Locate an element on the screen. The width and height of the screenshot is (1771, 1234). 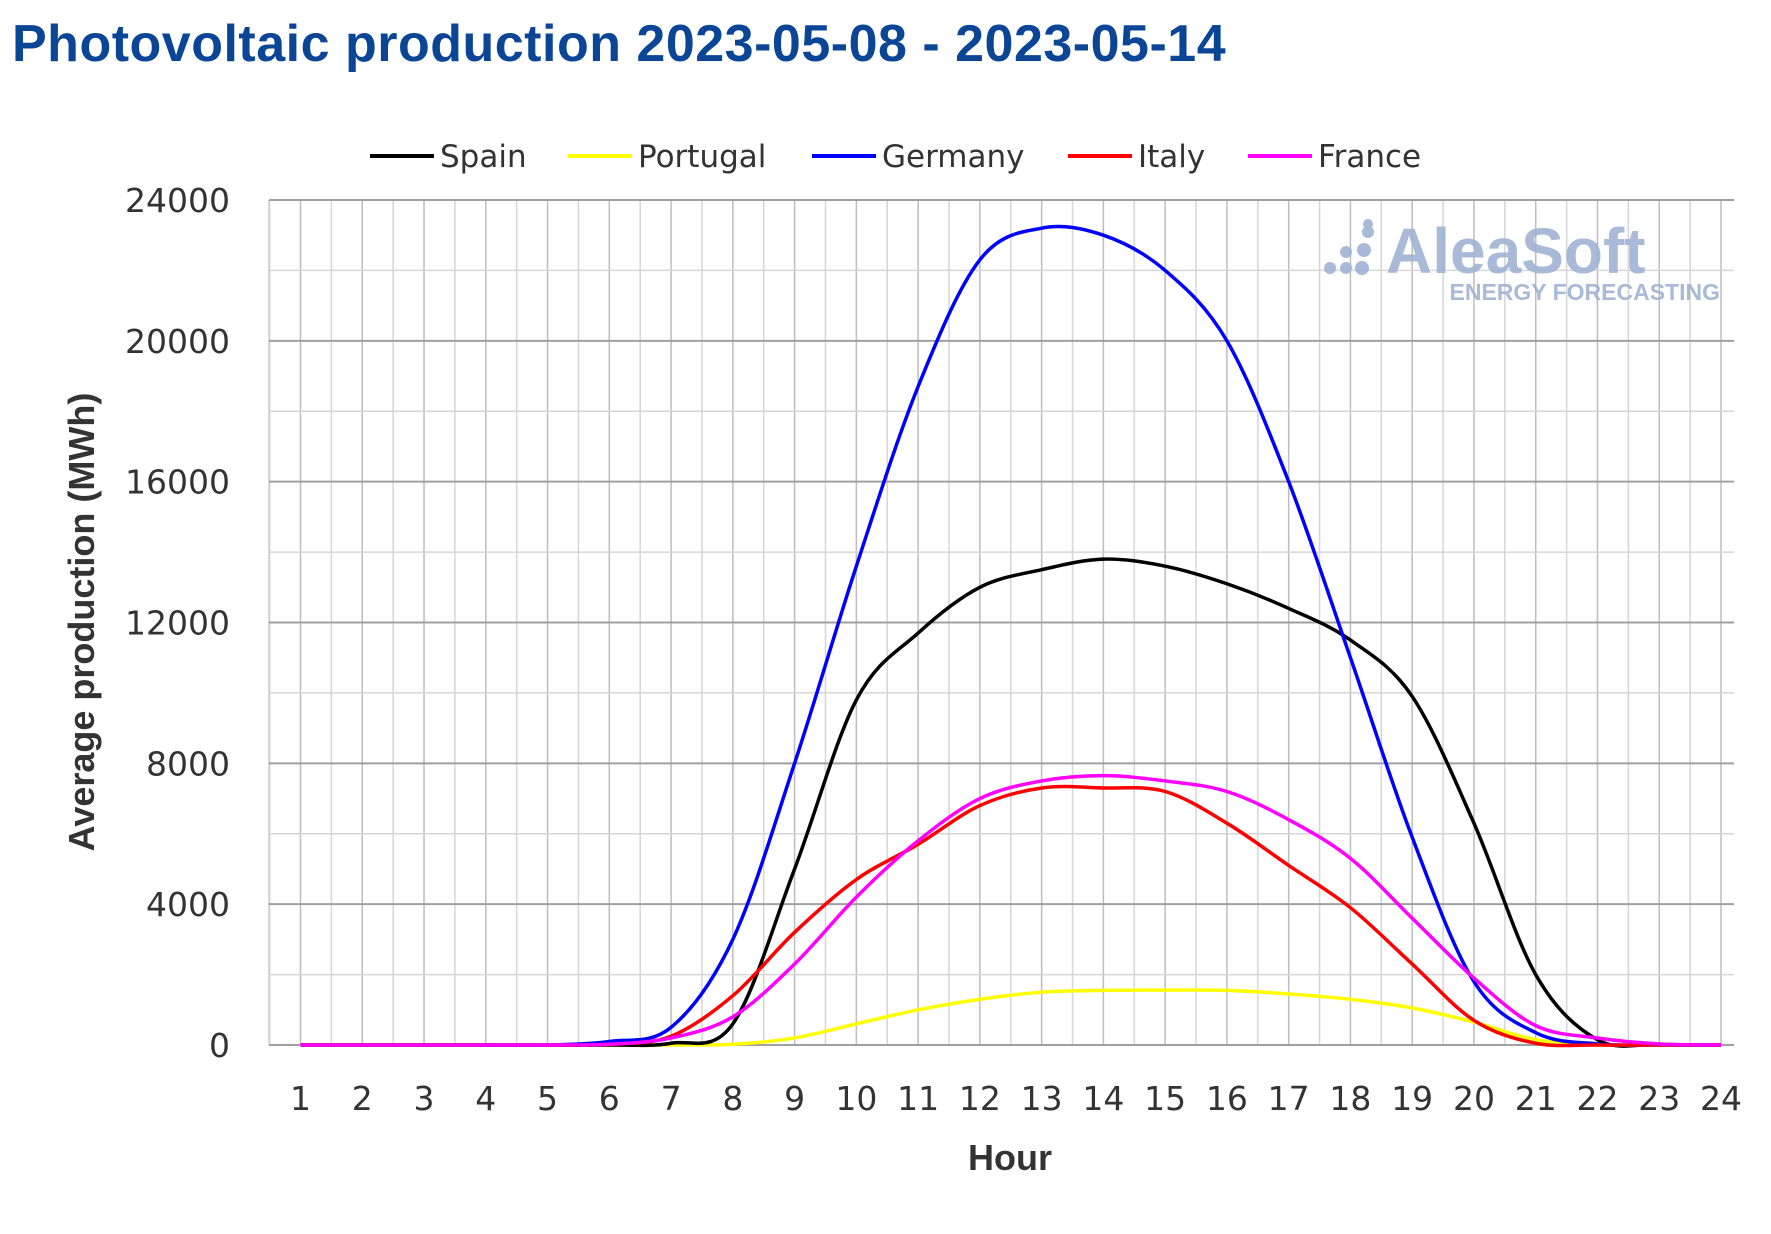
x-tick-label: 10 is located at coordinates (856, 1098).